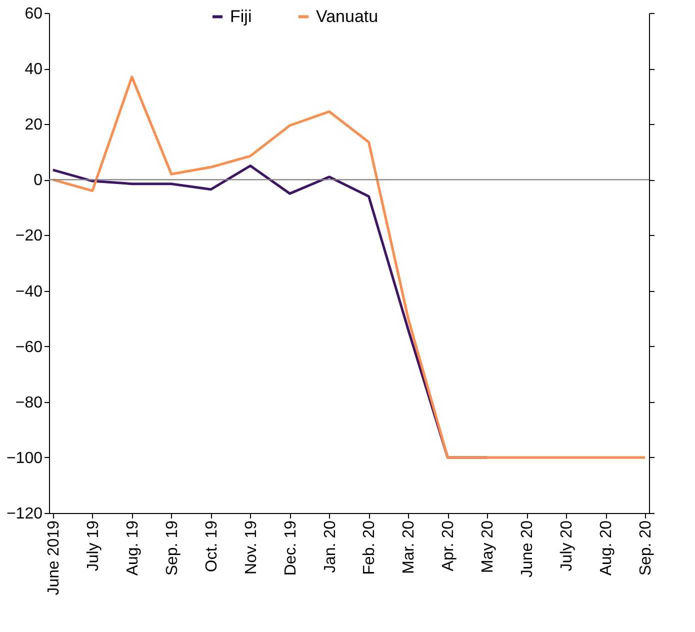  What do you see at coordinates (241, 16) in the screenshot?
I see `legend-label: Fiji` at bounding box center [241, 16].